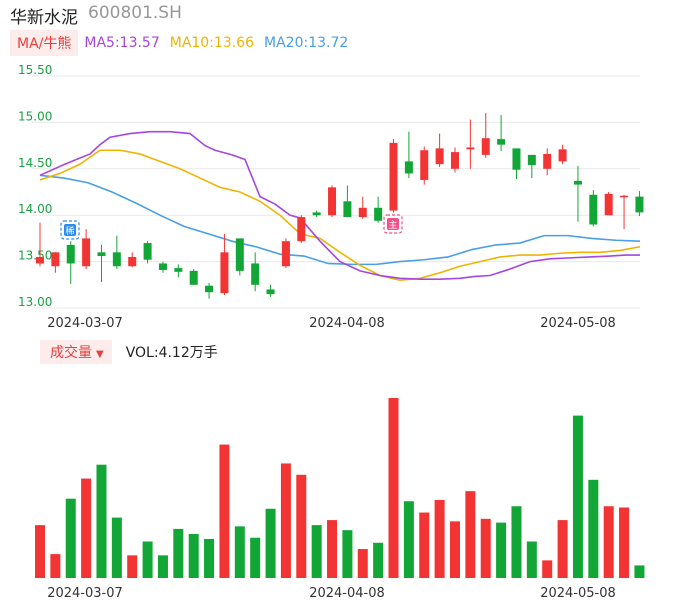 This screenshot has width=686, height=606. What do you see at coordinates (71, 353) in the screenshot?
I see `volume-selector-label: 成交量` at bounding box center [71, 353].